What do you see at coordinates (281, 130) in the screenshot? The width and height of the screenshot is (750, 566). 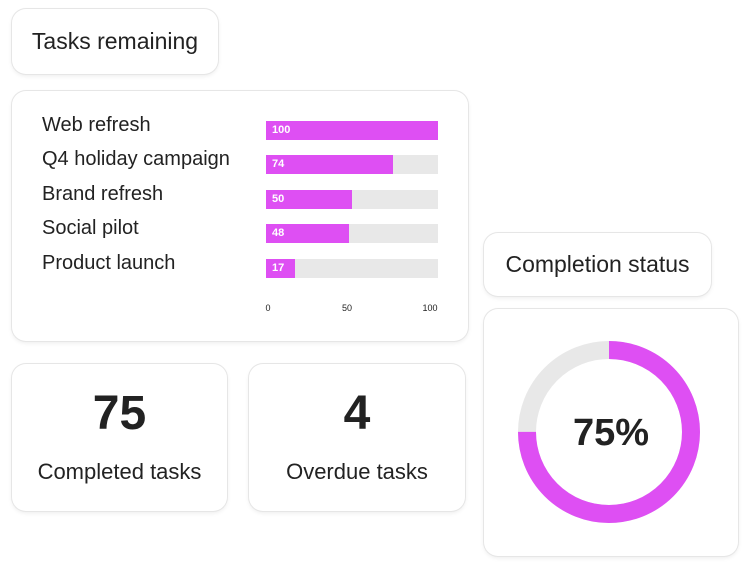 I see `bar-value-label: 100` at bounding box center [281, 130].